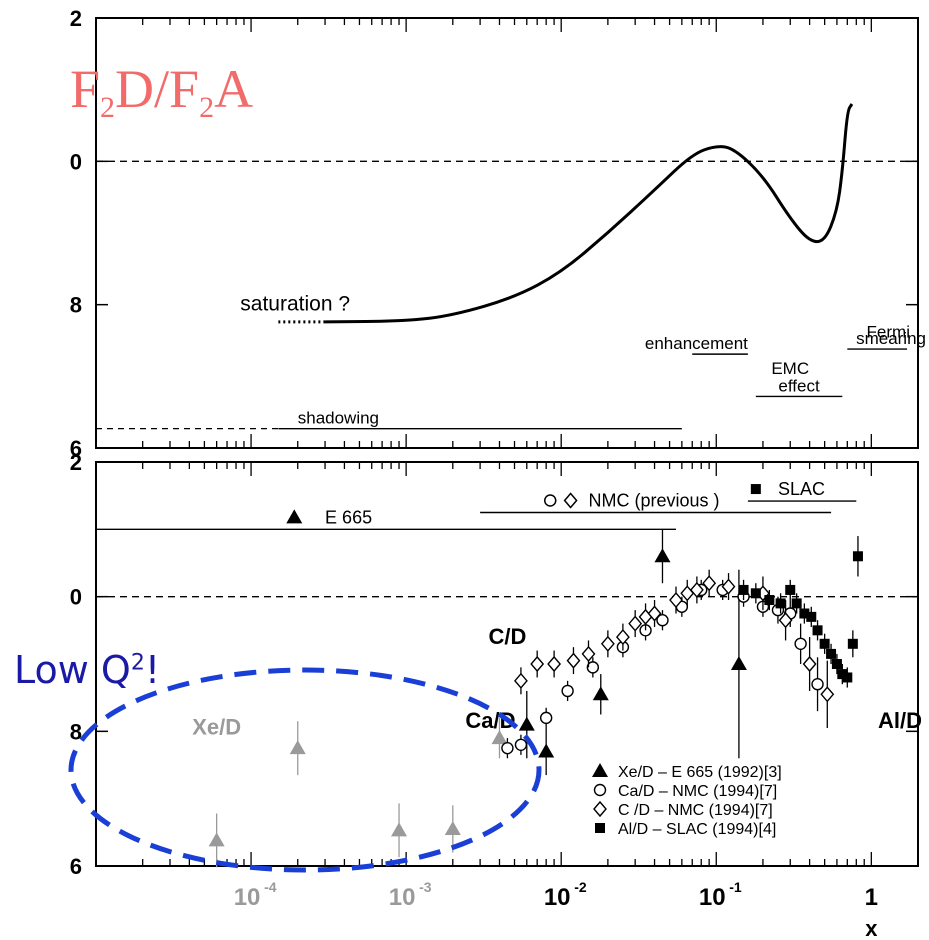 This screenshot has height=940, width=929. Describe the element at coordinates (425, 887) in the screenshot. I see `x-tick-label-exponent: -3` at that location.